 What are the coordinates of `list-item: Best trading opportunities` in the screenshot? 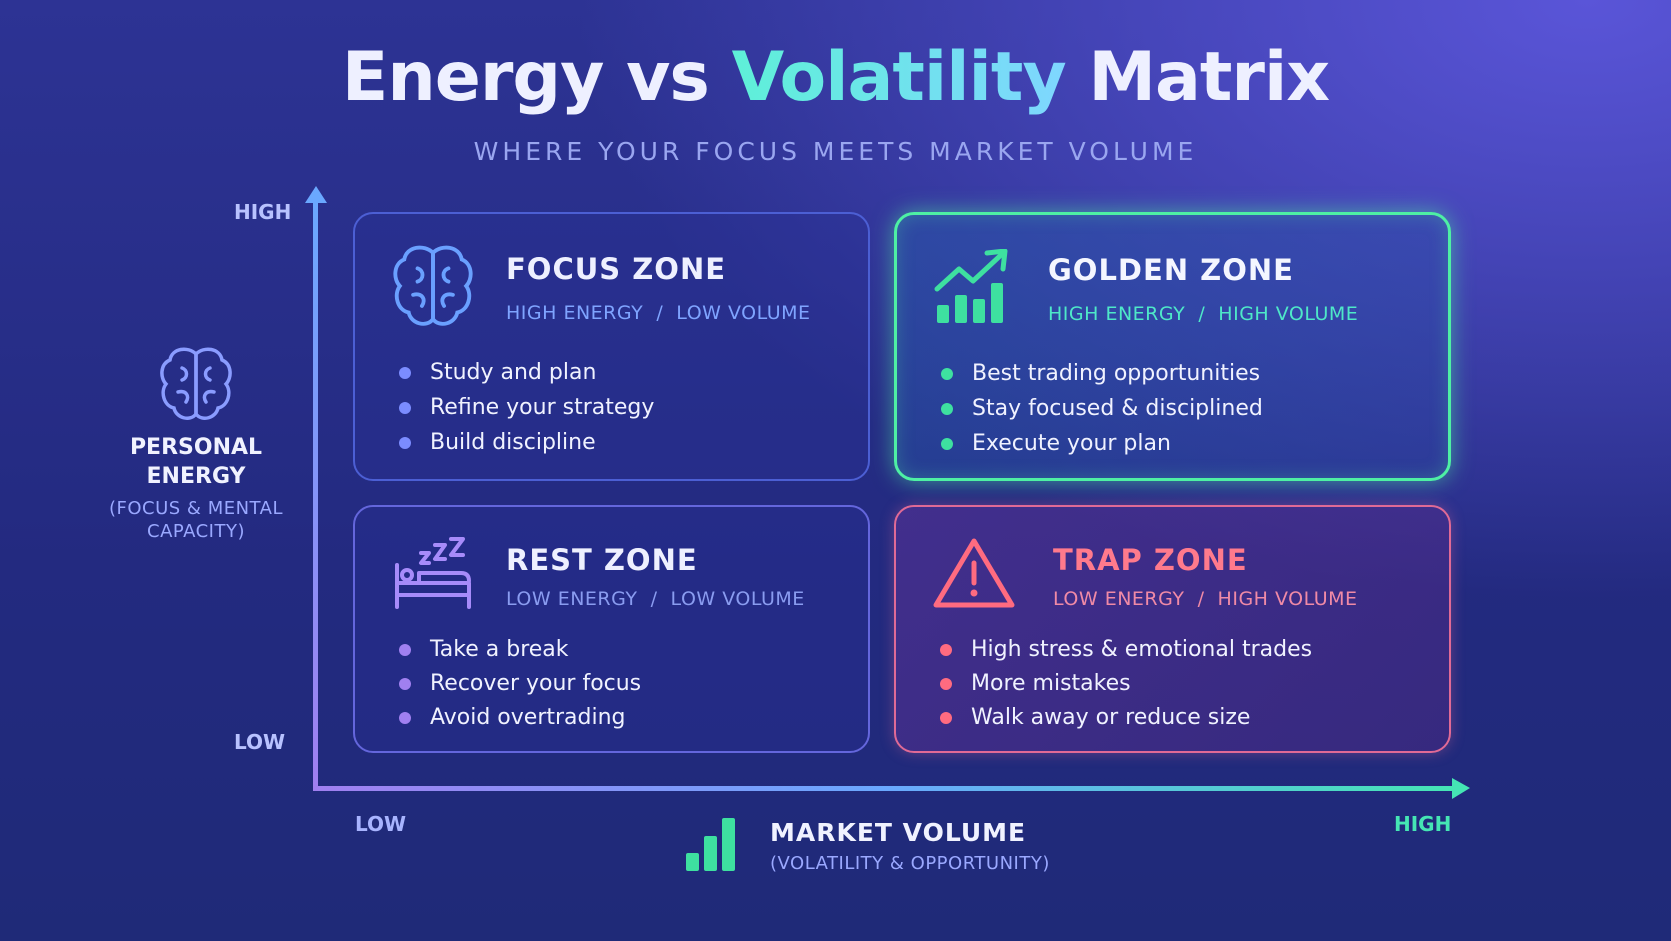 It's located at (1102, 373).